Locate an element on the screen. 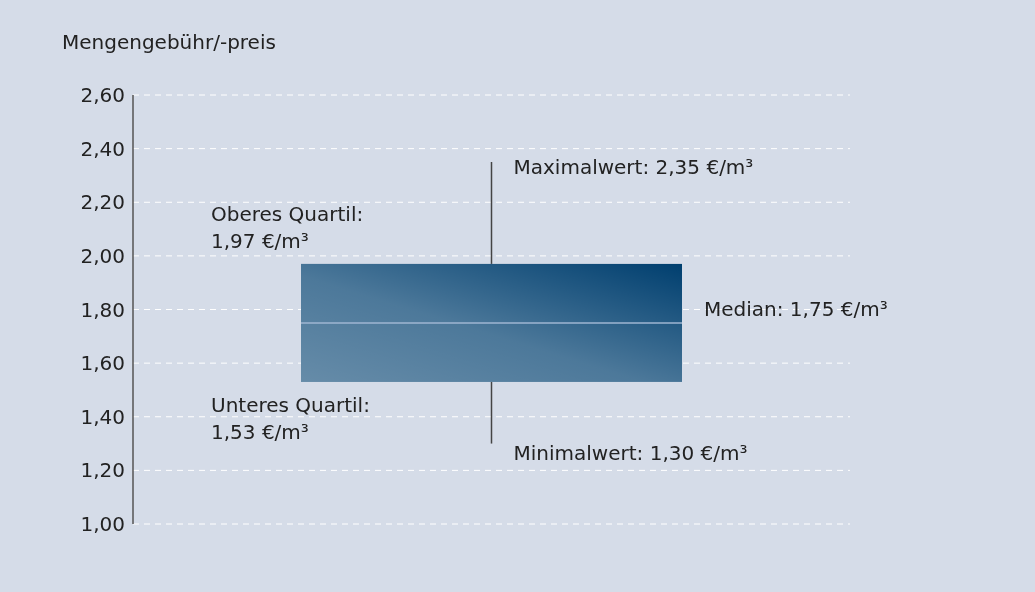 Image resolution: width=1035 pixels, height=592 pixels. y-tick-label: 1,40 is located at coordinates (102, 416).